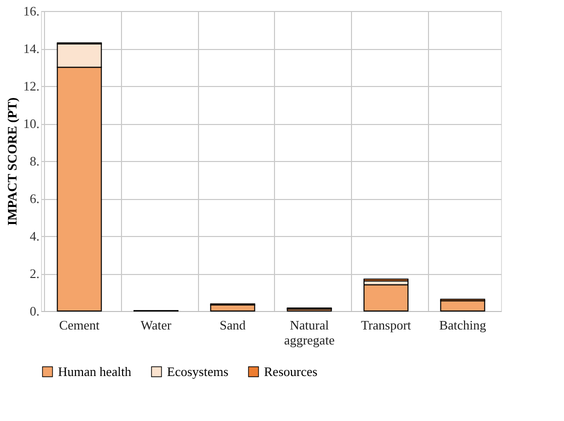 This screenshot has width=564, height=421. What do you see at coordinates (386, 325) in the screenshot?
I see `x-tick-label: Transport` at bounding box center [386, 325].